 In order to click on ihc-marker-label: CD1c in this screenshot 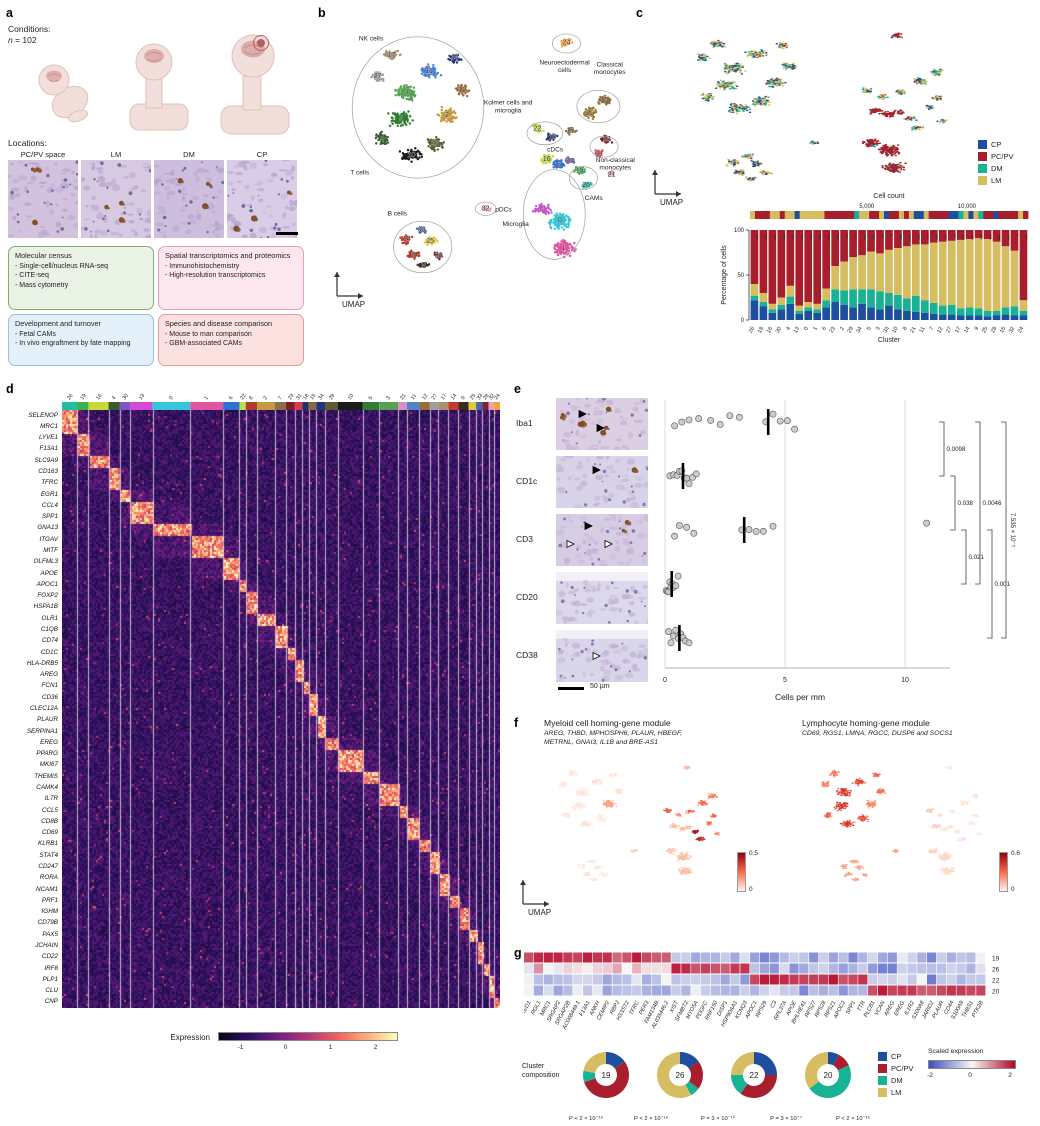, I will do `click(527, 481)`.